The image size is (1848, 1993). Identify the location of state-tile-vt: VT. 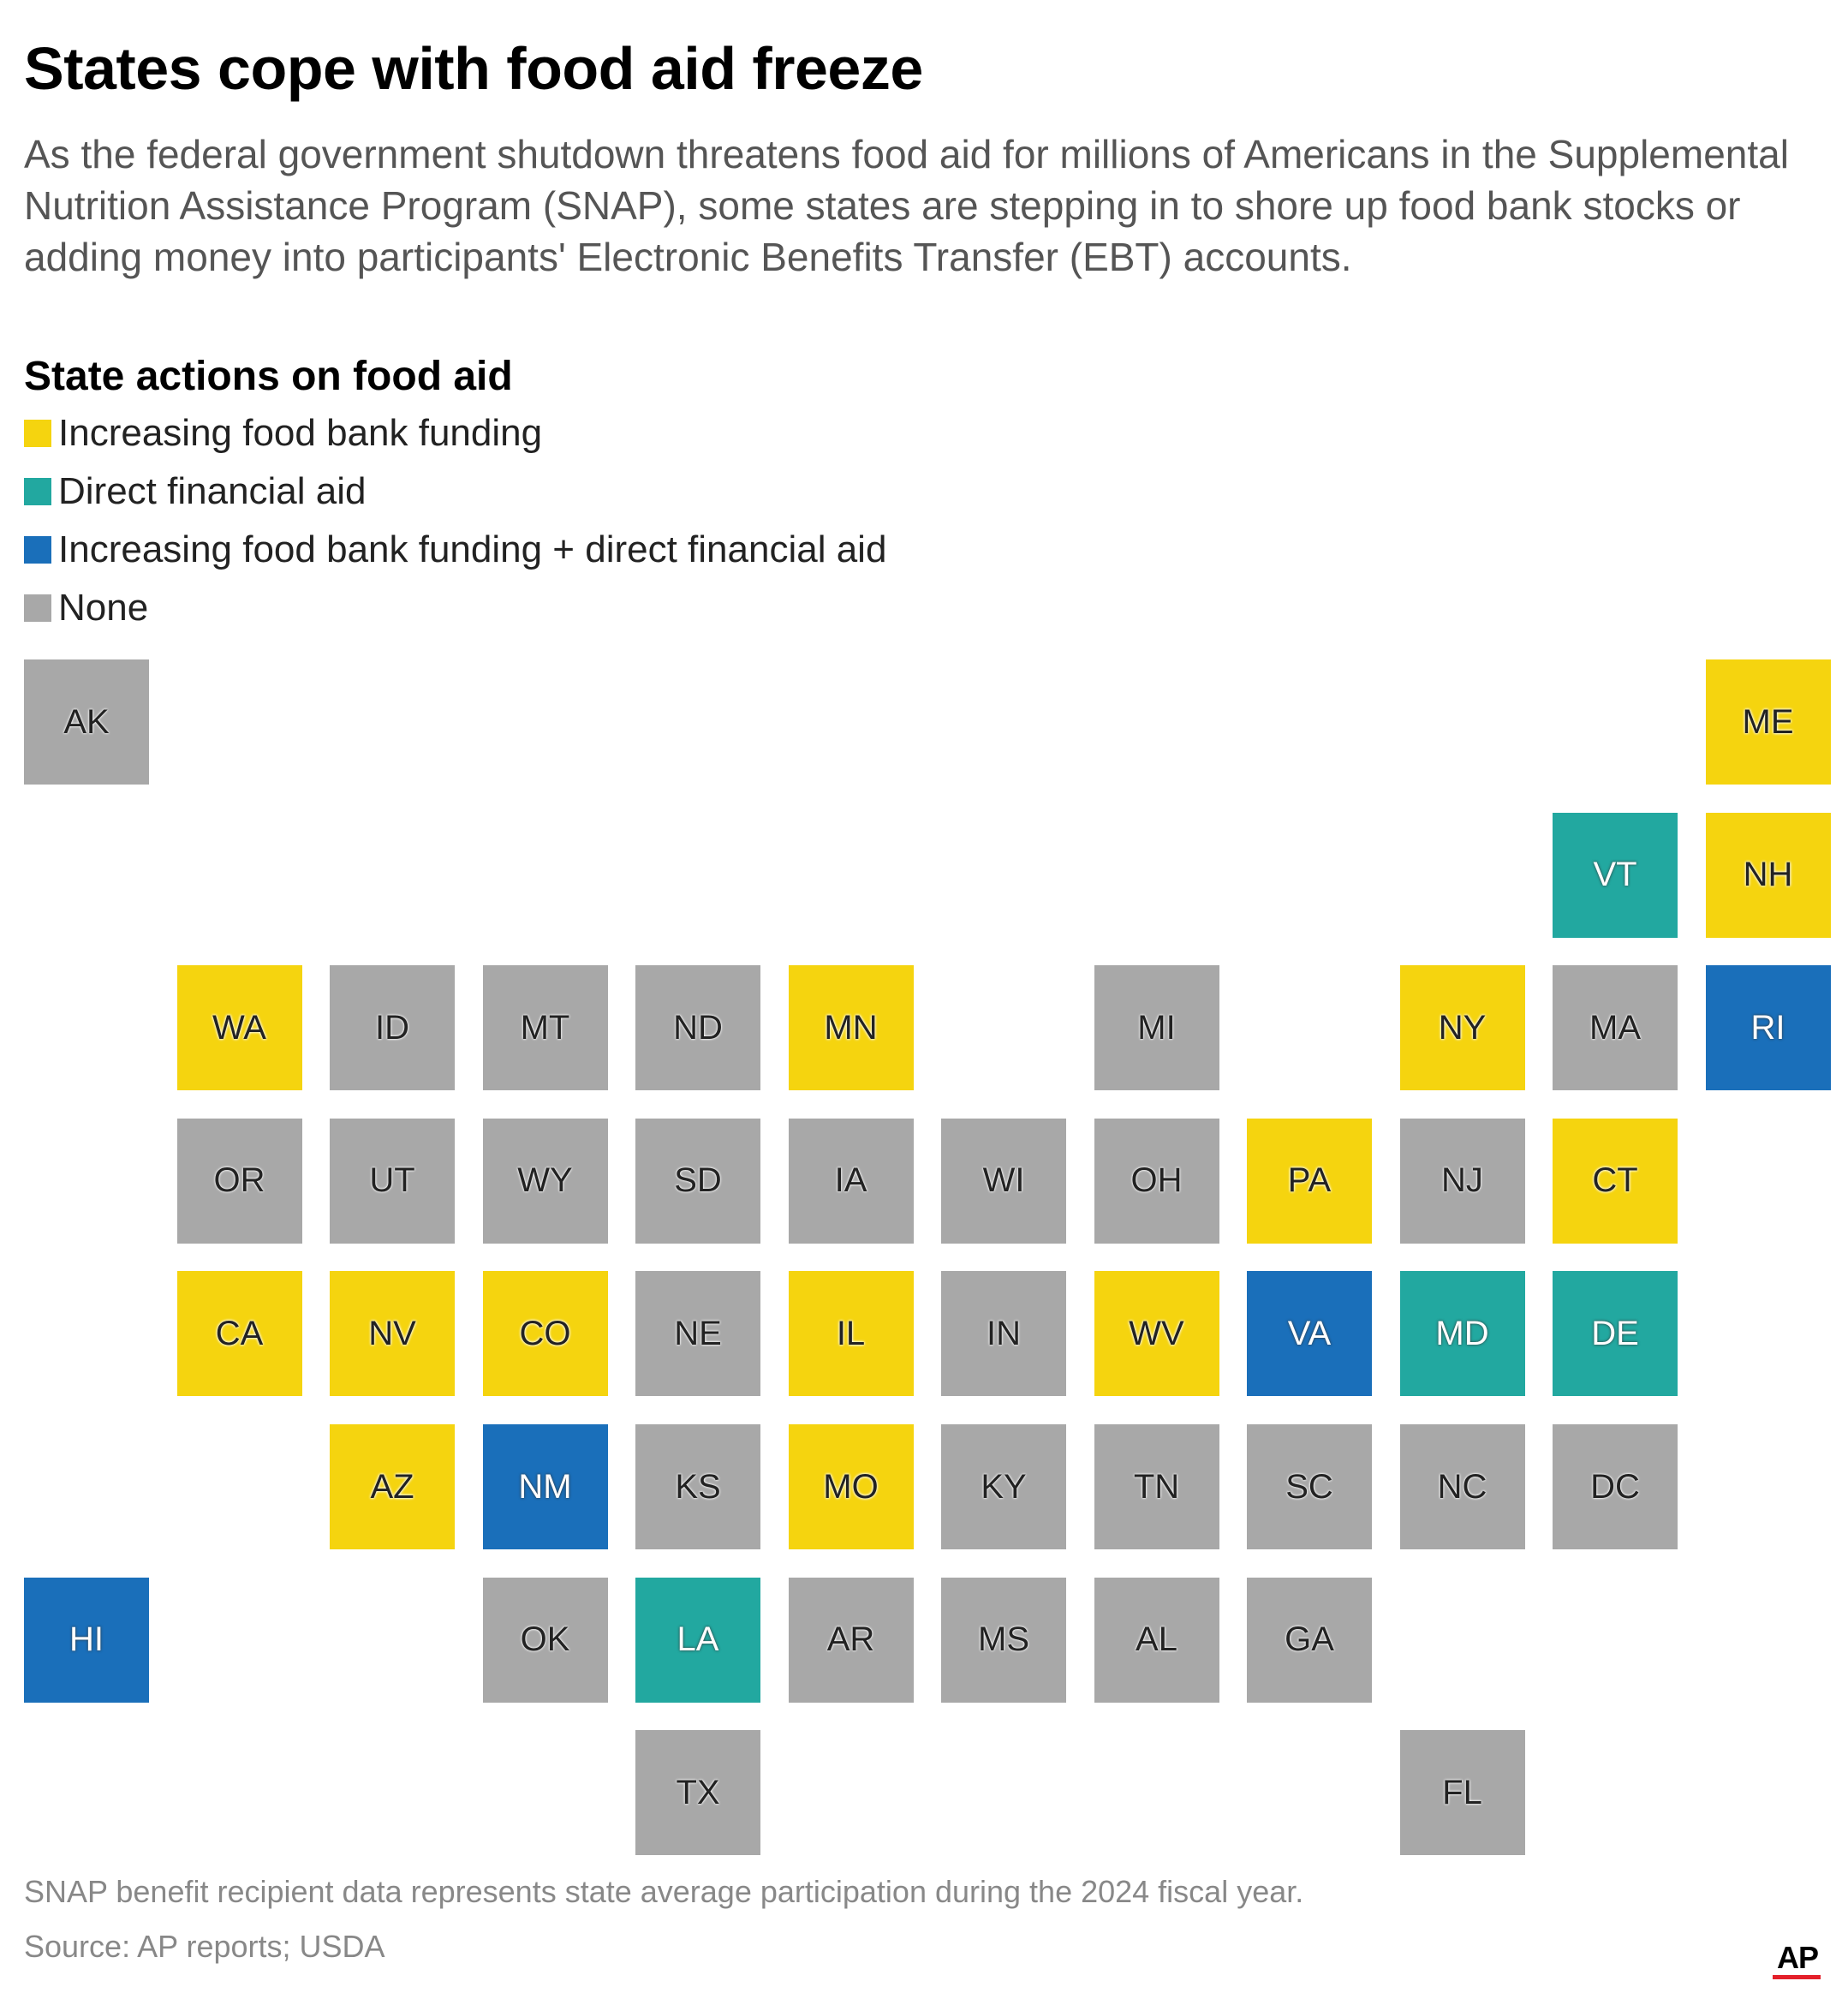
(1615, 875).